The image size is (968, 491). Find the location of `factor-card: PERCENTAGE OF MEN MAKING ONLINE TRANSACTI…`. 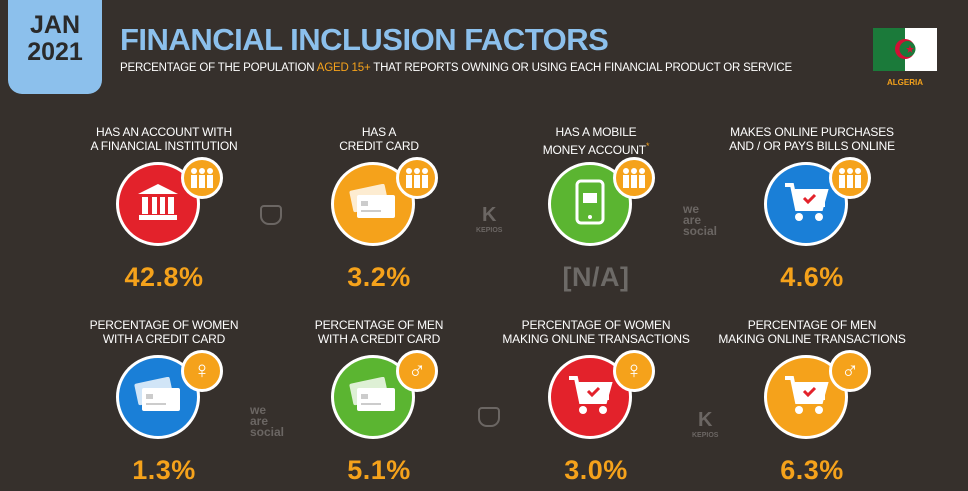

factor-card: PERCENTAGE OF MEN MAKING ONLINE TRANSACTI… is located at coordinates (812, 402).